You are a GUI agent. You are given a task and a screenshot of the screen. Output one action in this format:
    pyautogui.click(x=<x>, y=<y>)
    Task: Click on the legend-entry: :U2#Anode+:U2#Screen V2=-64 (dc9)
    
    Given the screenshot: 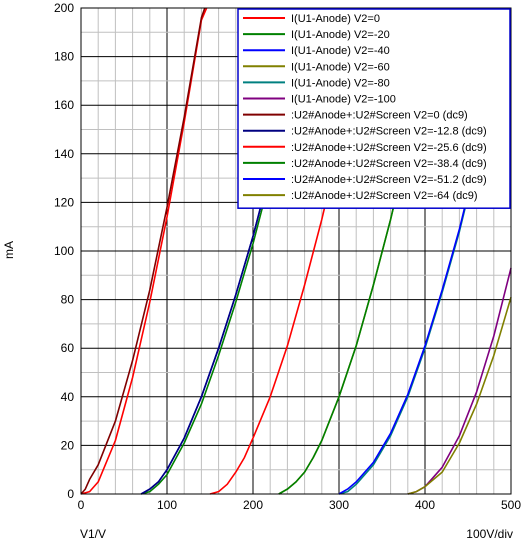 What is the action you would take?
    pyautogui.click(x=384, y=196)
    